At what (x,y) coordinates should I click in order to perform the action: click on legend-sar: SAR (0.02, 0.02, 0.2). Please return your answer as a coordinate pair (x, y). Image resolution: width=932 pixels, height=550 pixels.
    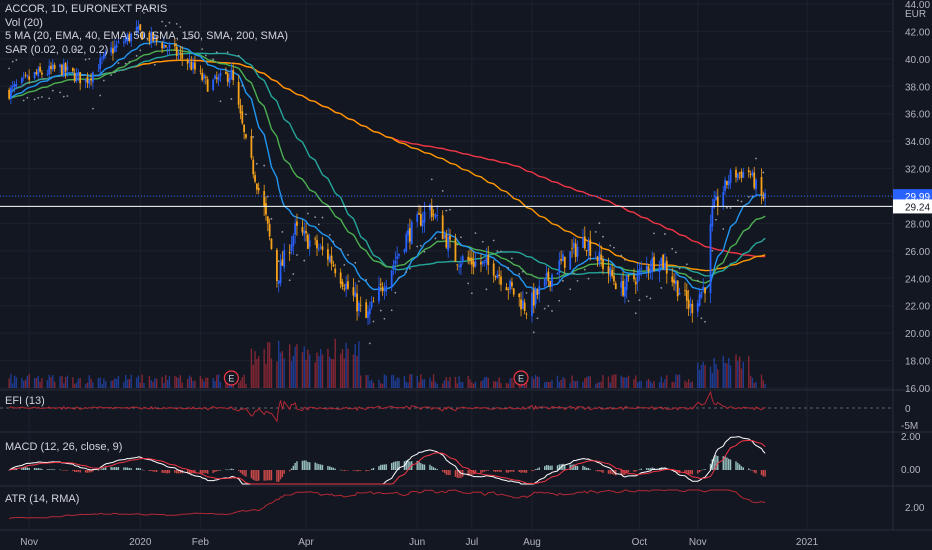
    Looking at the image, I should click on (57, 49).